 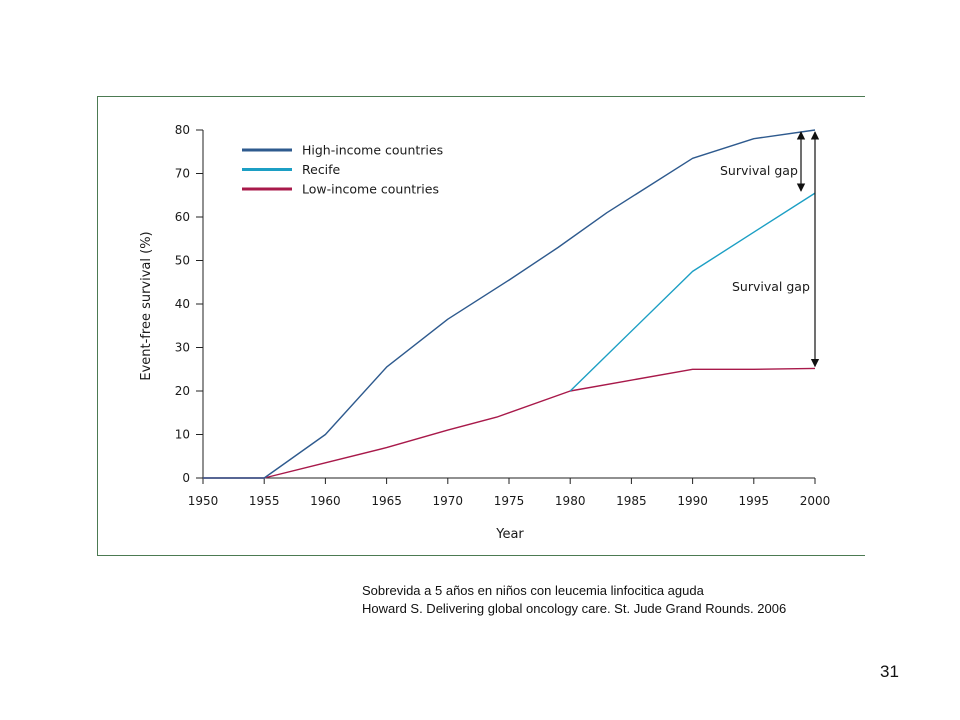 I want to click on y-tick-label: 80, so click(x=182, y=130).